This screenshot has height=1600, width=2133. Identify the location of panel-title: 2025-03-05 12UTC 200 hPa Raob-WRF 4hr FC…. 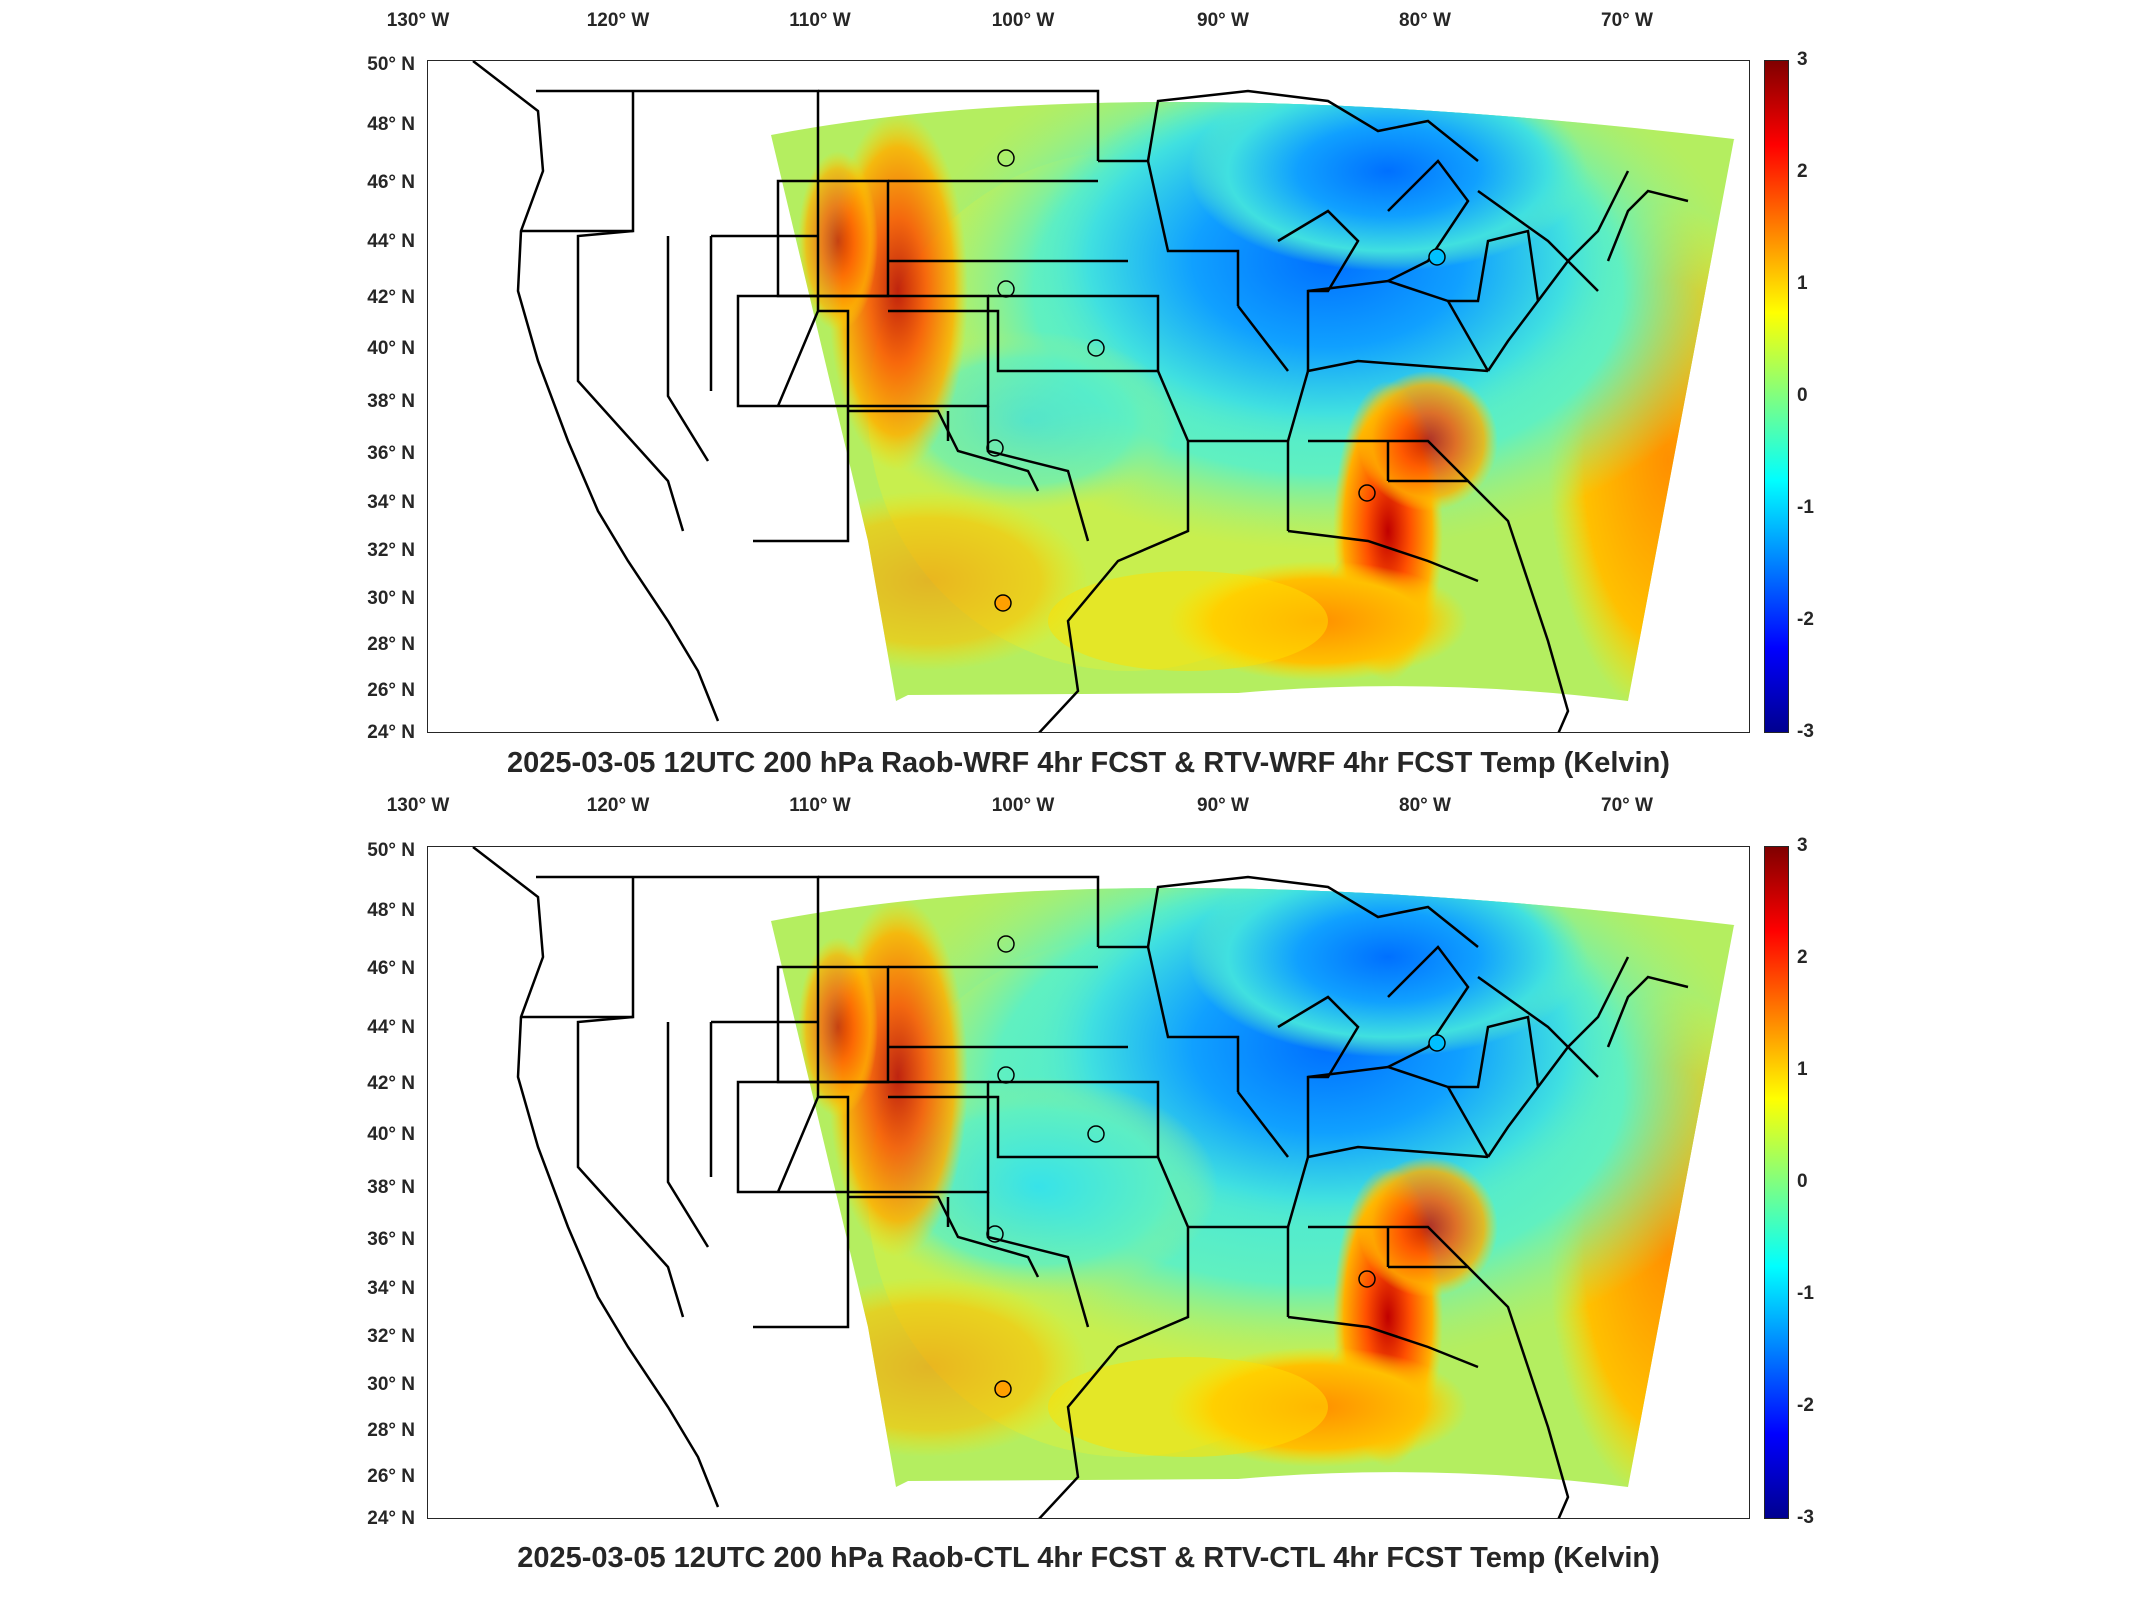
(1088, 763).